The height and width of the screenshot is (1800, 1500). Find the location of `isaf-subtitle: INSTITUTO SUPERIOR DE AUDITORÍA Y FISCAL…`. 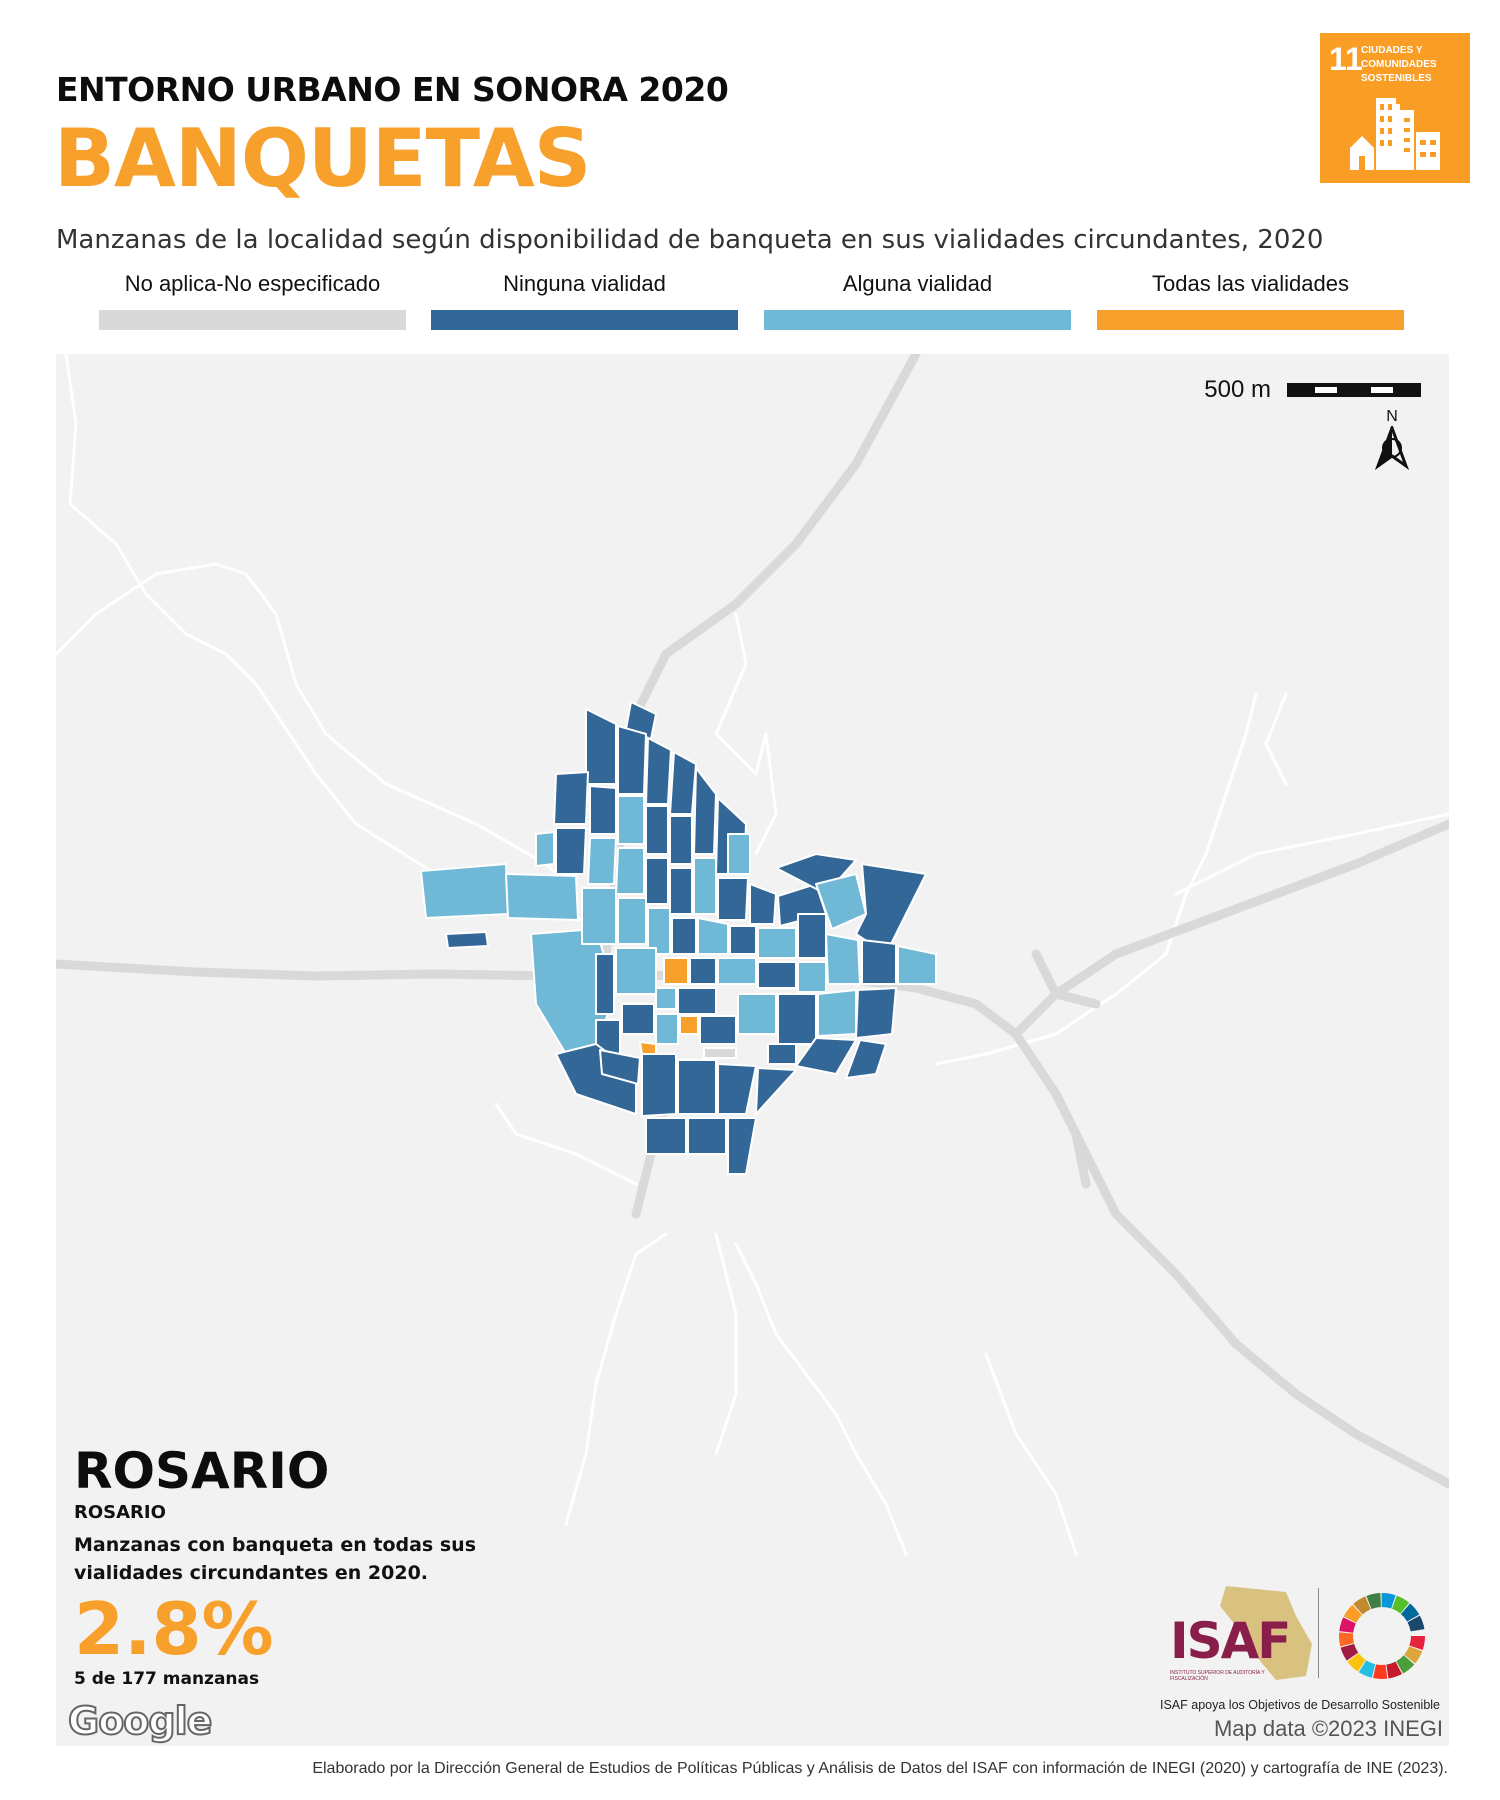

isaf-subtitle: INSTITUTO SUPERIOR DE AUDITORÍA Y FISCAL… is located at coordinates (1217, 1676).